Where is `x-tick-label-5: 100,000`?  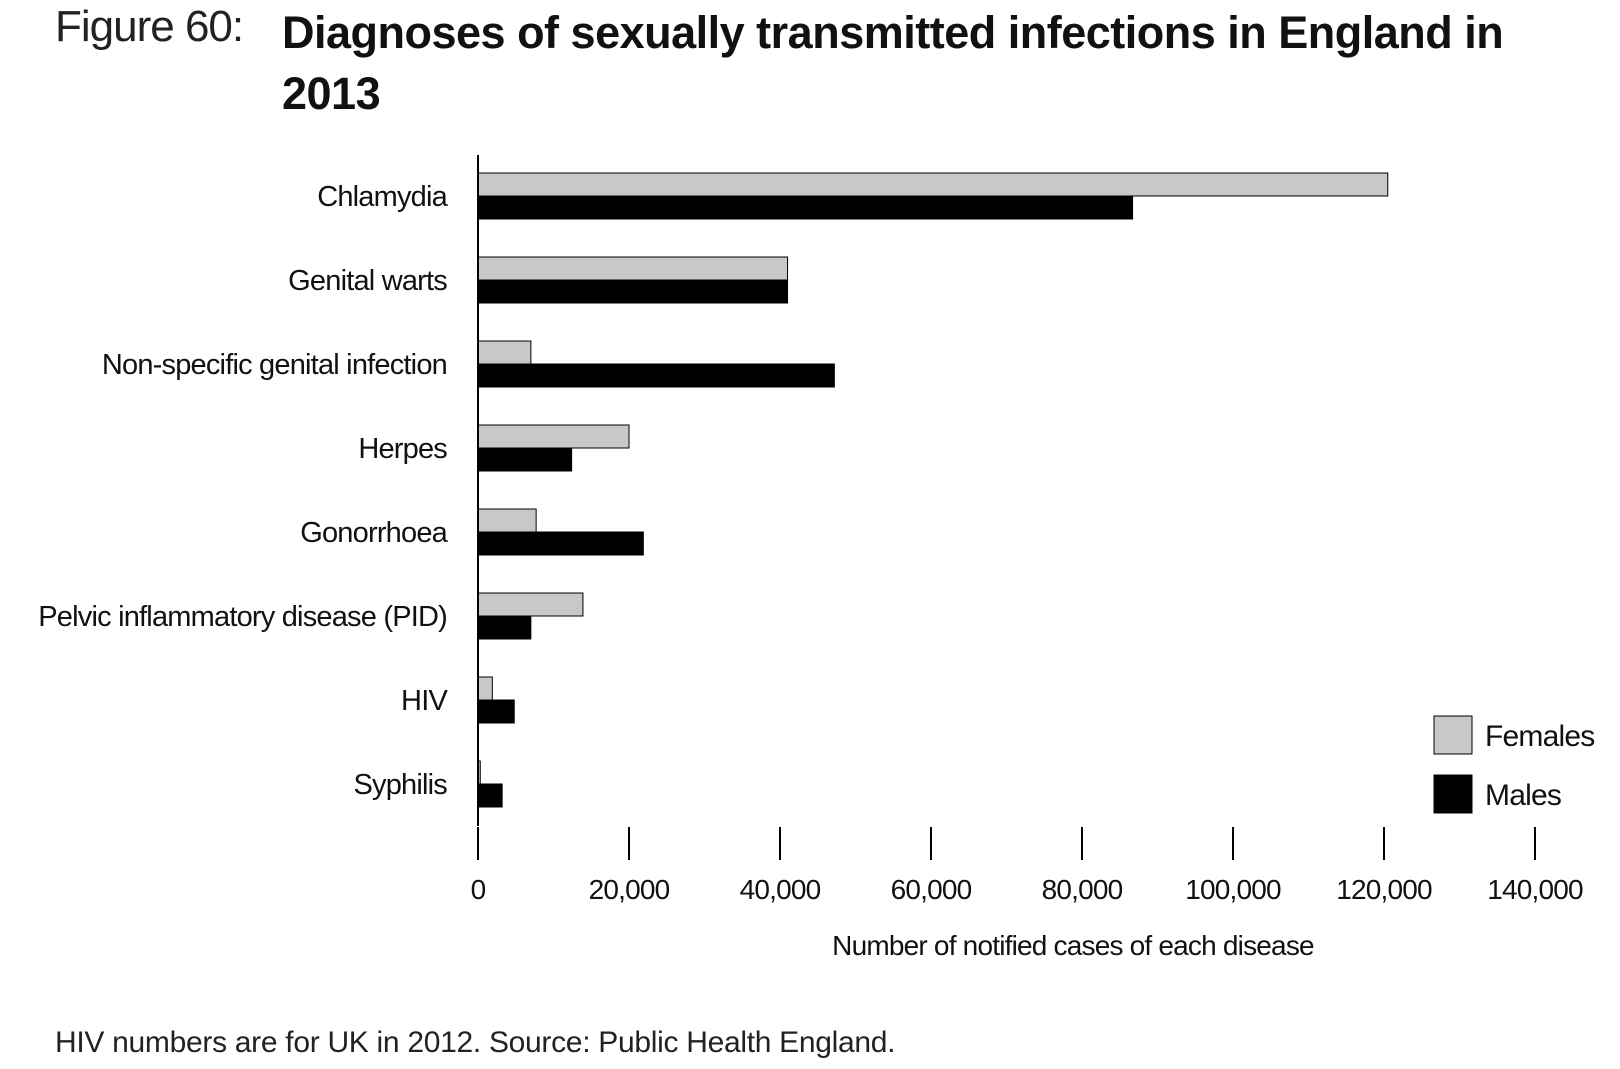 x-tick-label-5: 100,000 is located at coordinates (1233, 889).